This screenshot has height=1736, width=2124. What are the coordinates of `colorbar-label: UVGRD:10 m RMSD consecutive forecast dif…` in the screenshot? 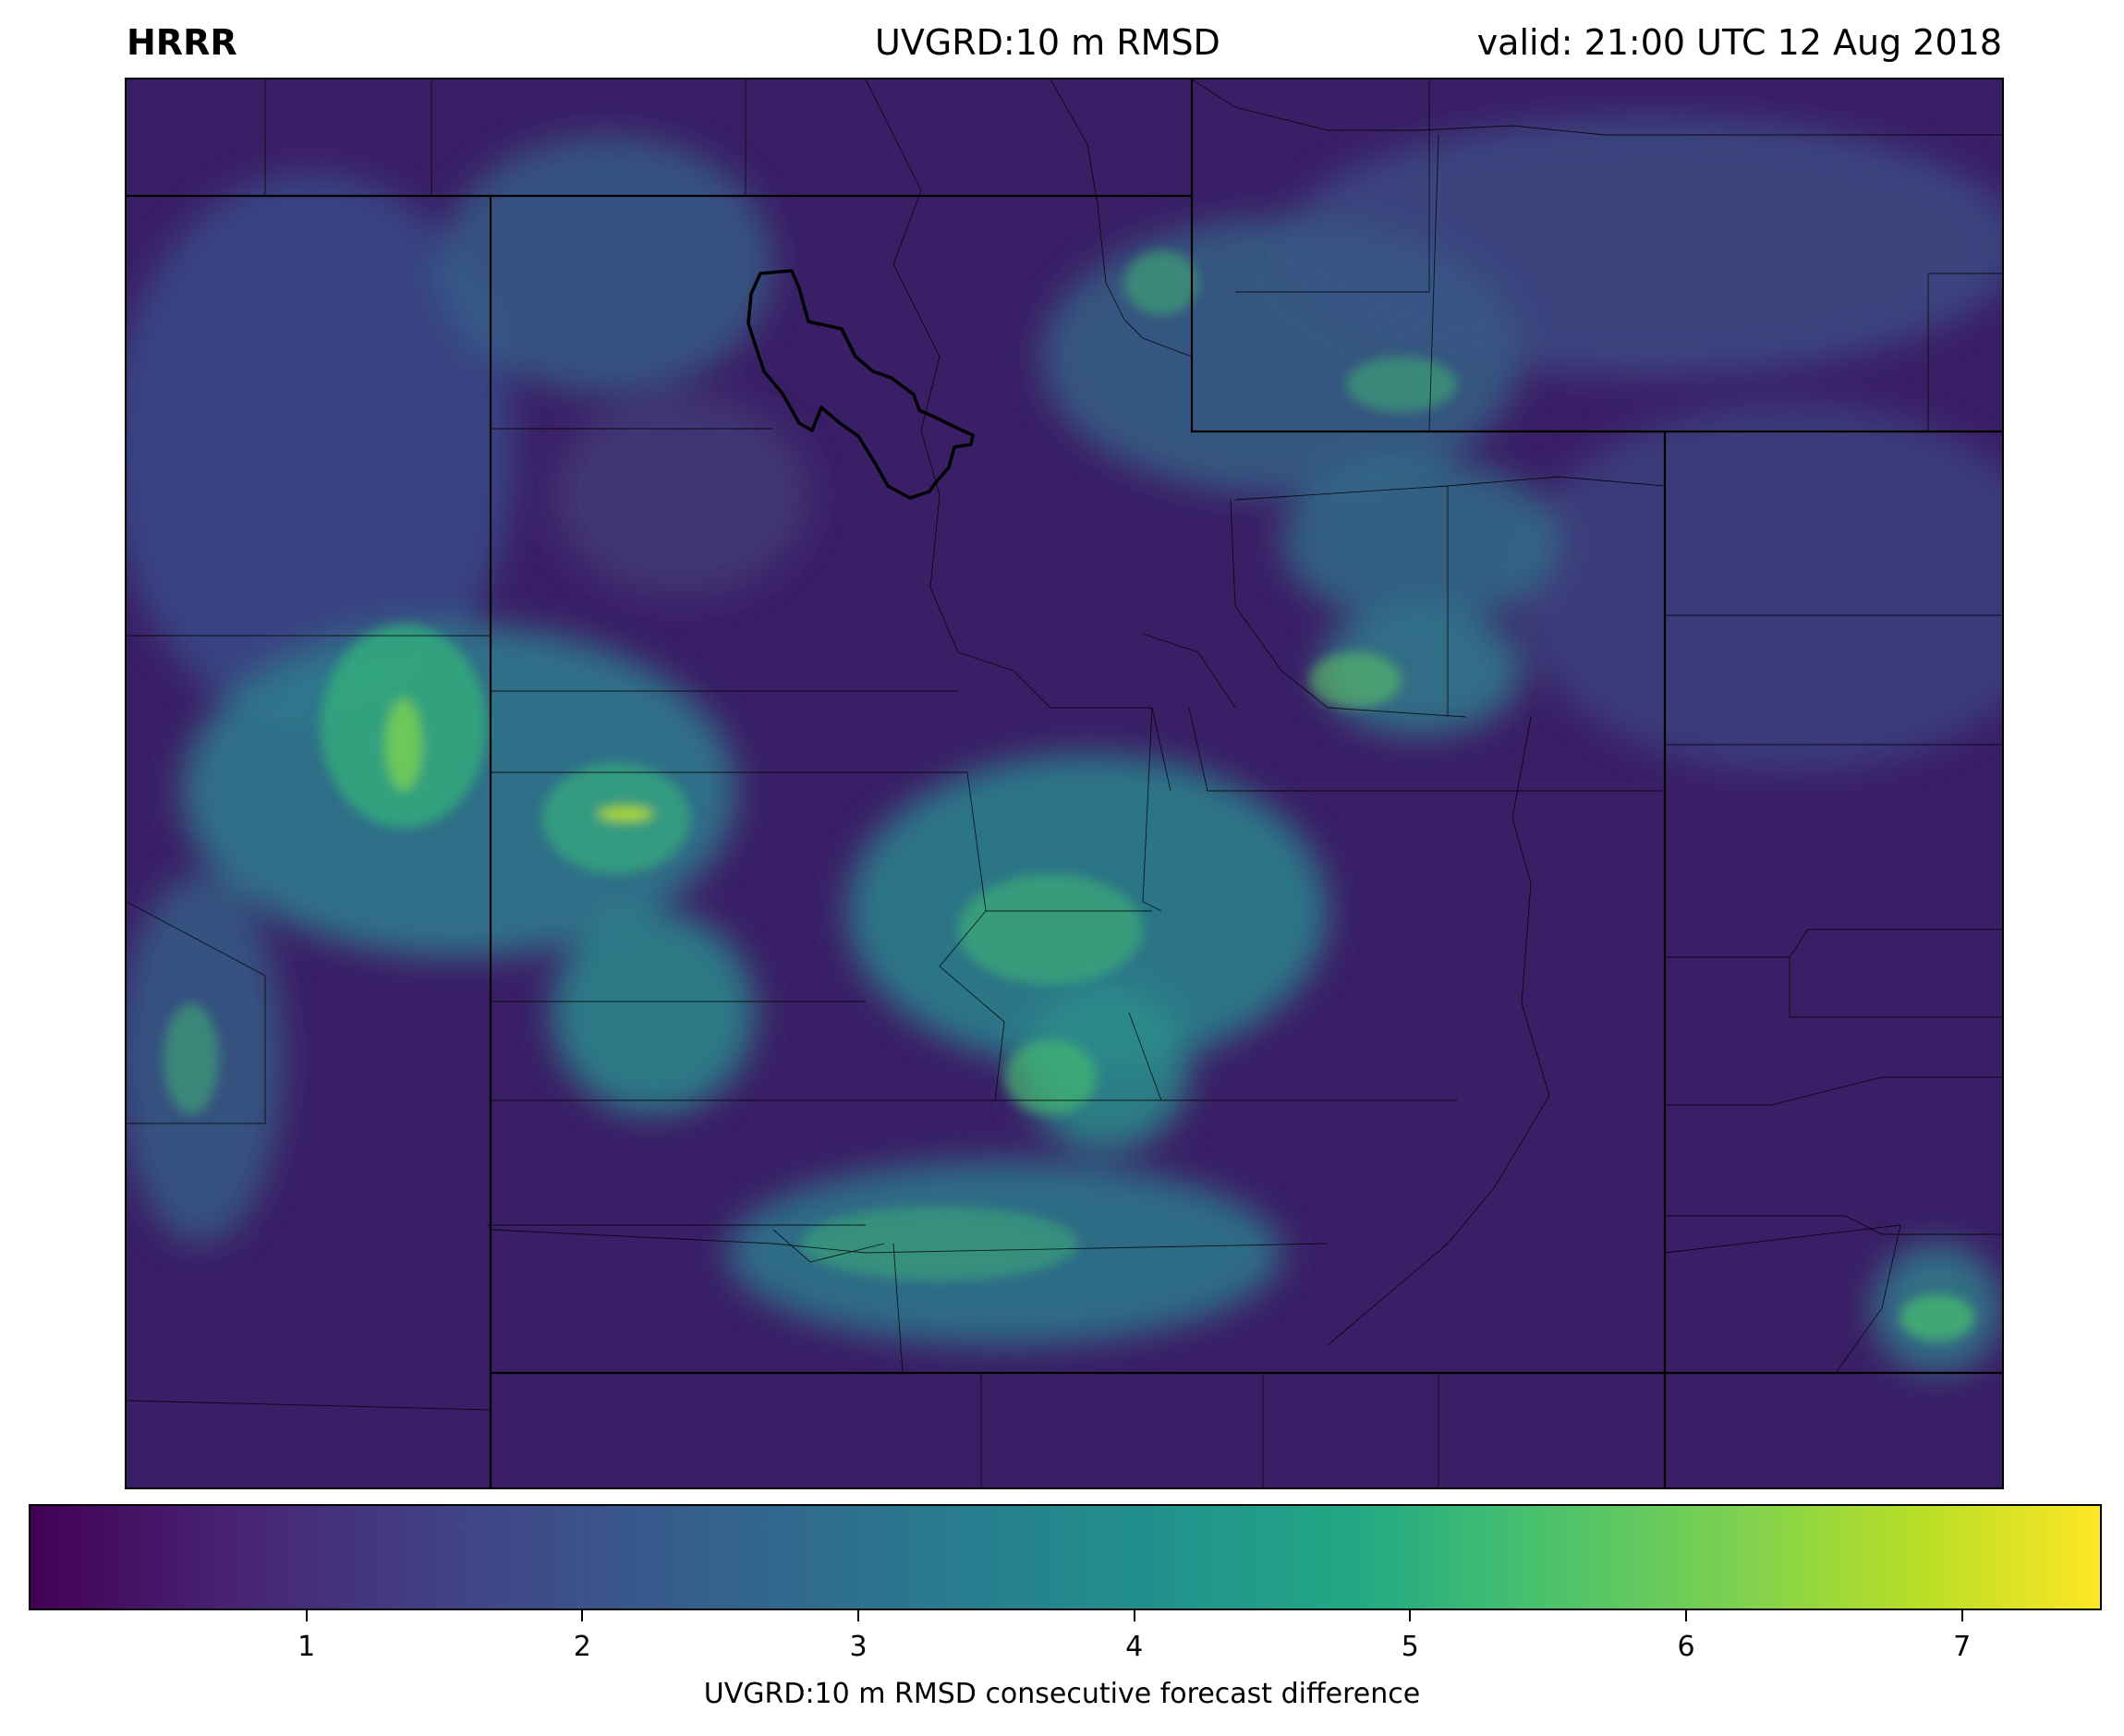 It's located at (1062, 1694).